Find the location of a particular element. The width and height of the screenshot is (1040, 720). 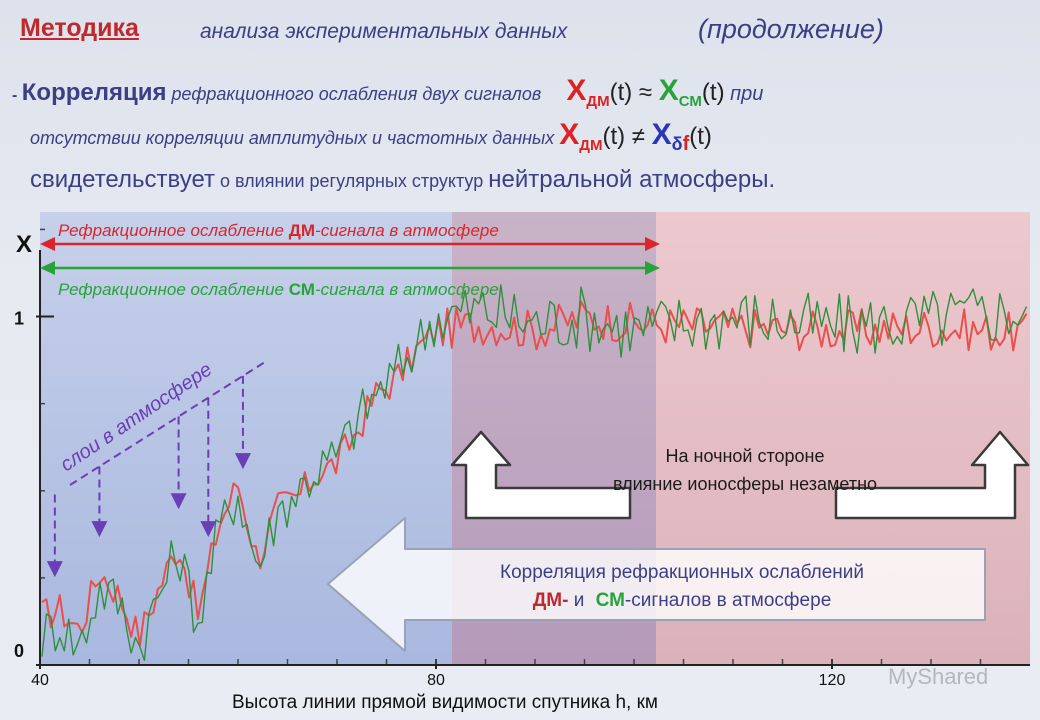

x-sm-symbol: X is located at coordinates (668, 90).